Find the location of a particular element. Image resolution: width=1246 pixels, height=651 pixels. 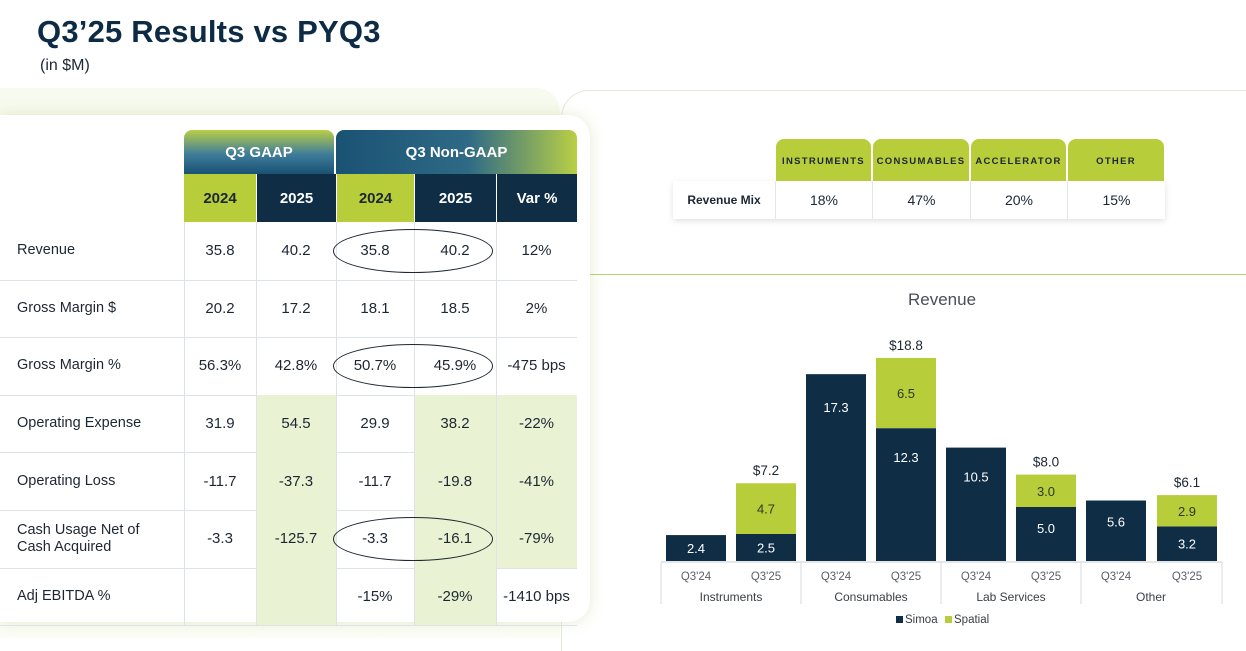

table-cell: 31.9 is located at coordinates (220, 424).